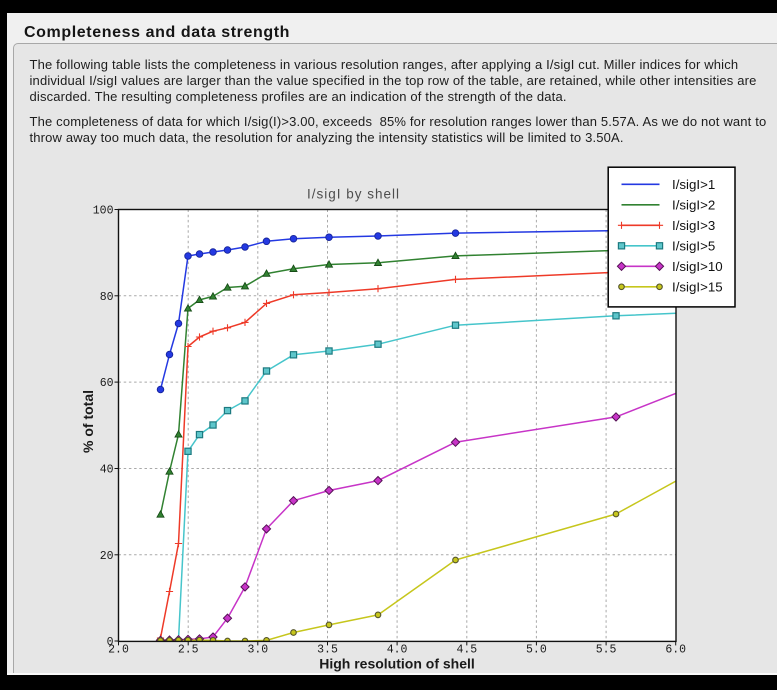 The image size is (777, 690). What do you see at coordinates (103, 211) in the screenshot?
I see `svg-text: 100` at bounding box center [103, 211].